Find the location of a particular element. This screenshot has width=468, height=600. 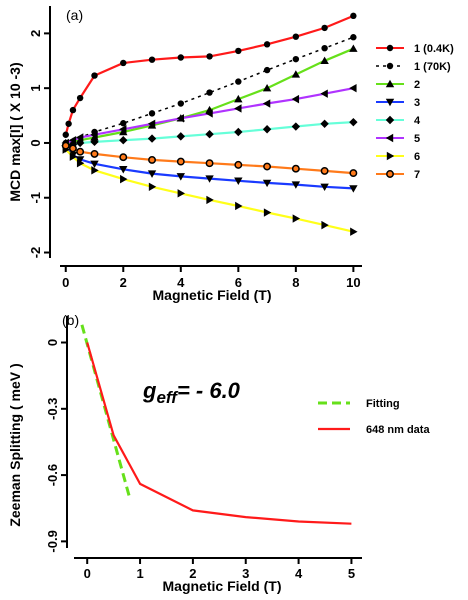

panel-a-y-axis-label: MCD max[I] ( X 10 -3) is located at coordinates (15, 131).